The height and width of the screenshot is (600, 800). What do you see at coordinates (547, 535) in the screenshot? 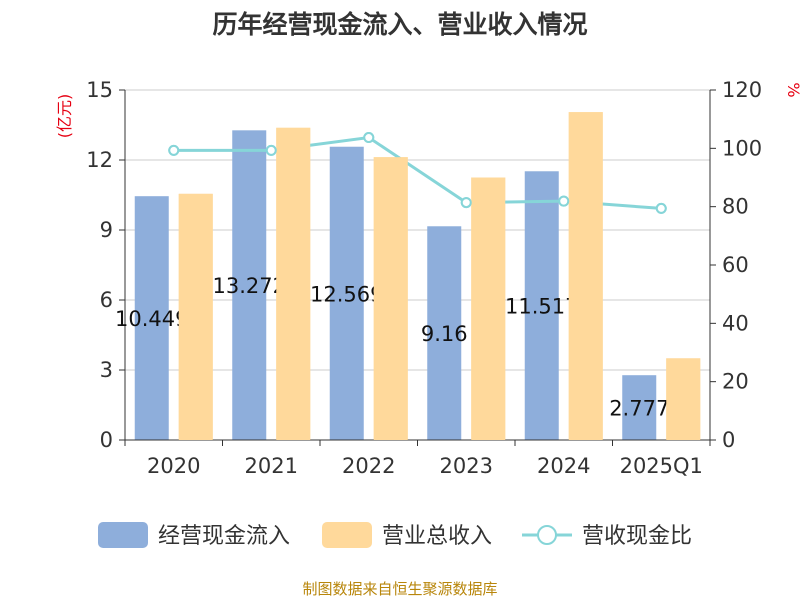
I see `legend-marker` at bounding box center [547, 535].